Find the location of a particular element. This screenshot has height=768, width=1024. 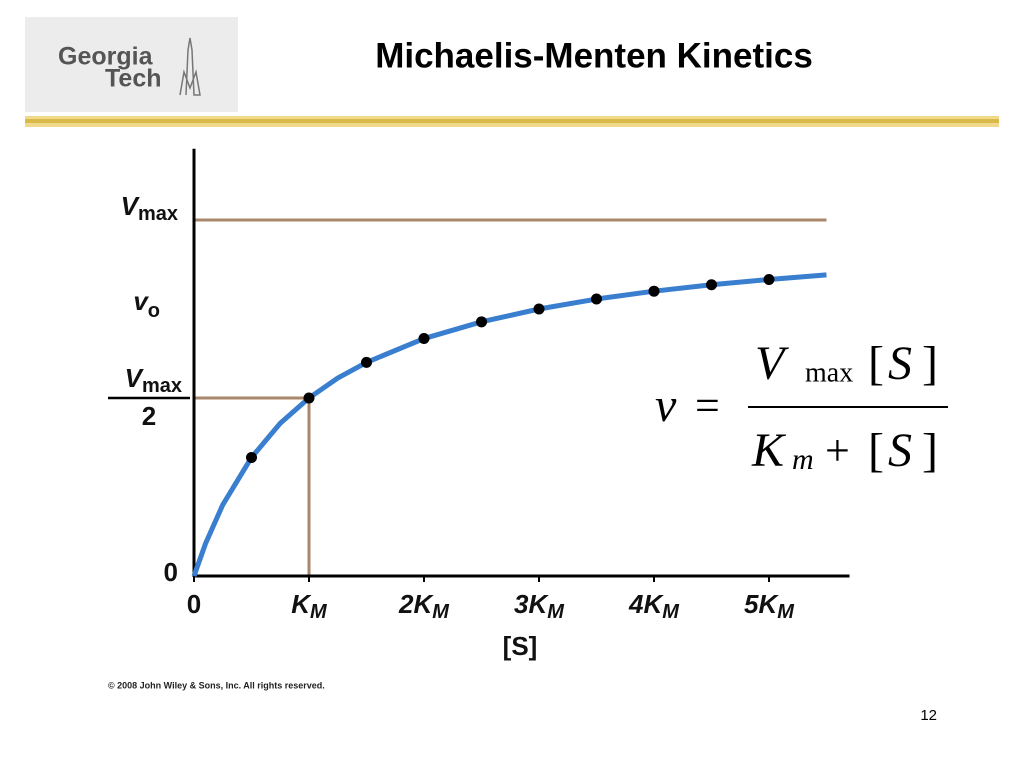

eq-text: = is located at coordinates (707, 405).